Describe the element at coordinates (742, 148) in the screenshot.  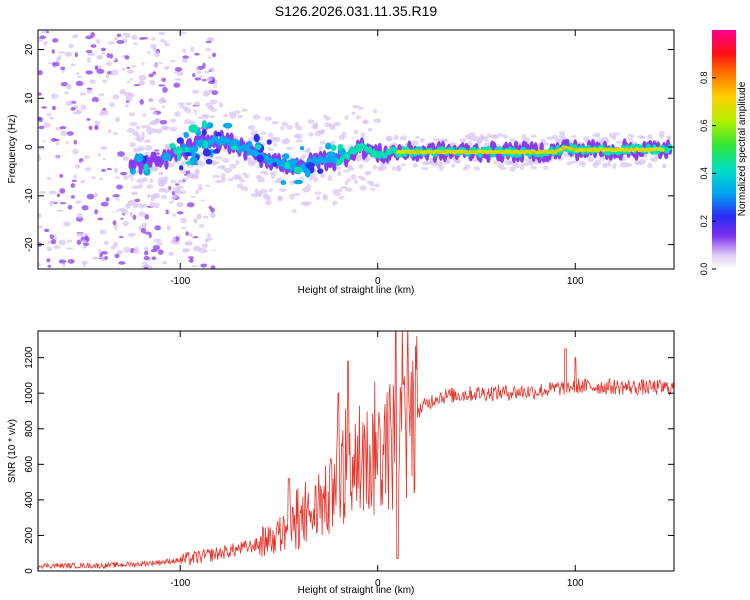
I see `colorbar-label: Normalized spectral amplitude` at that location.